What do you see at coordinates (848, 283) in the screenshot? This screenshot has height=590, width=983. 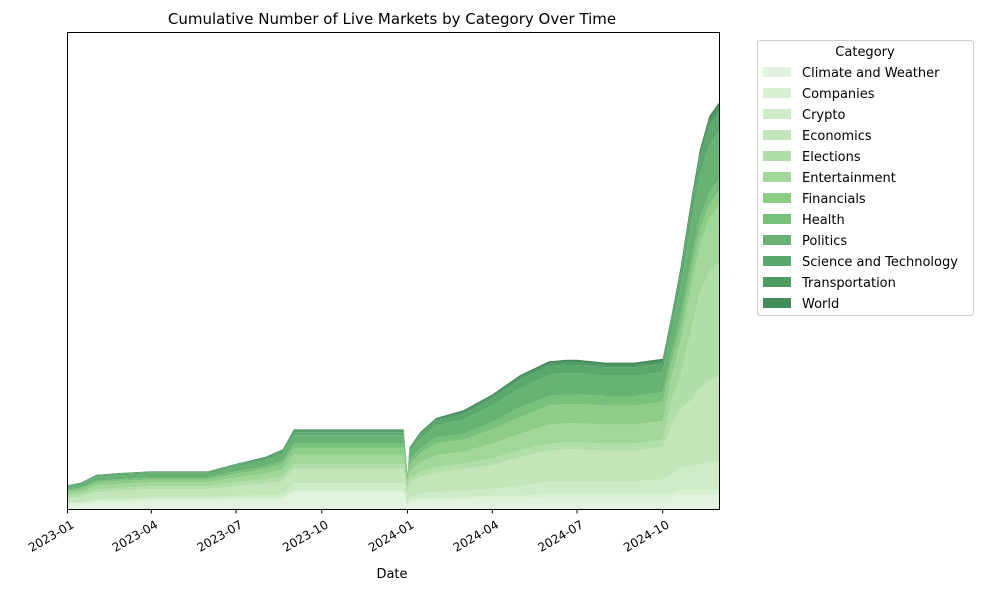 I see `legend-label: Transportation` at bounding box center [848, 283].